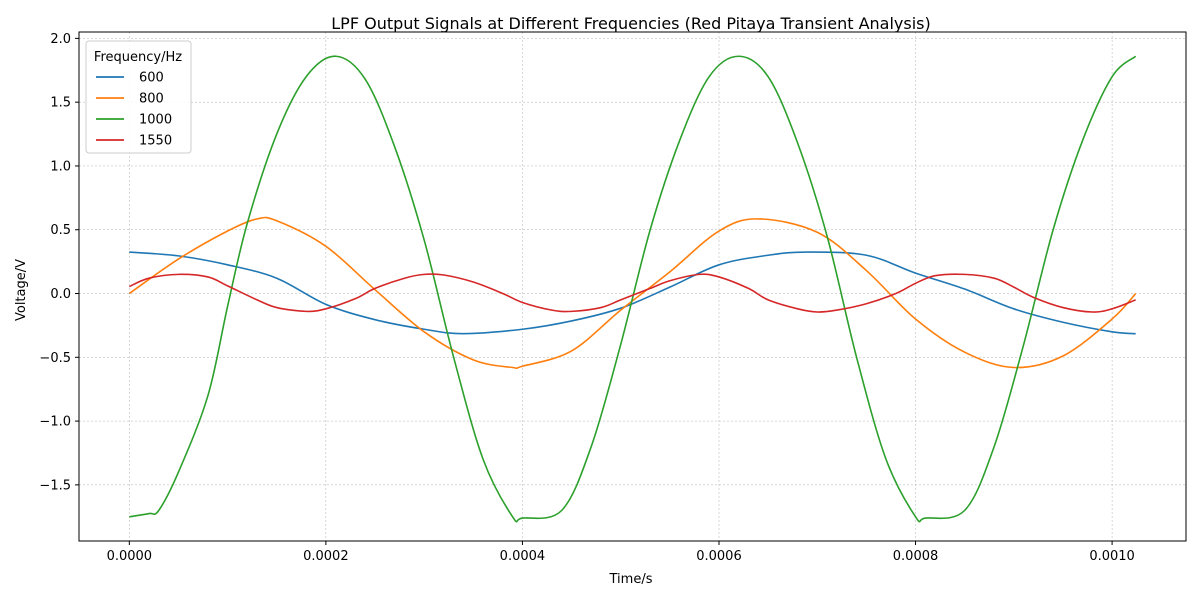  I want to click on legend: Frequency/Hz 600 800 1000 1550, so click(138, 97).